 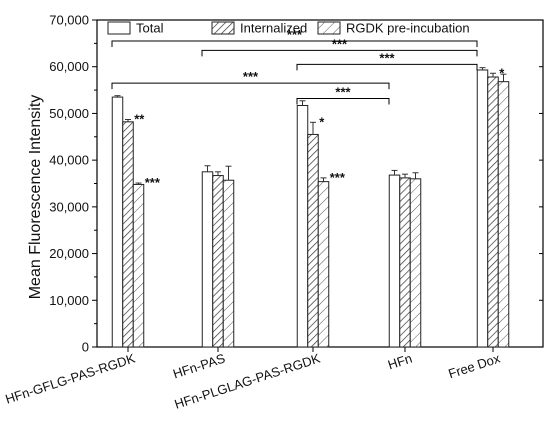 I want to click on y-tick-label: 50,000, so click(x=69, y=113).